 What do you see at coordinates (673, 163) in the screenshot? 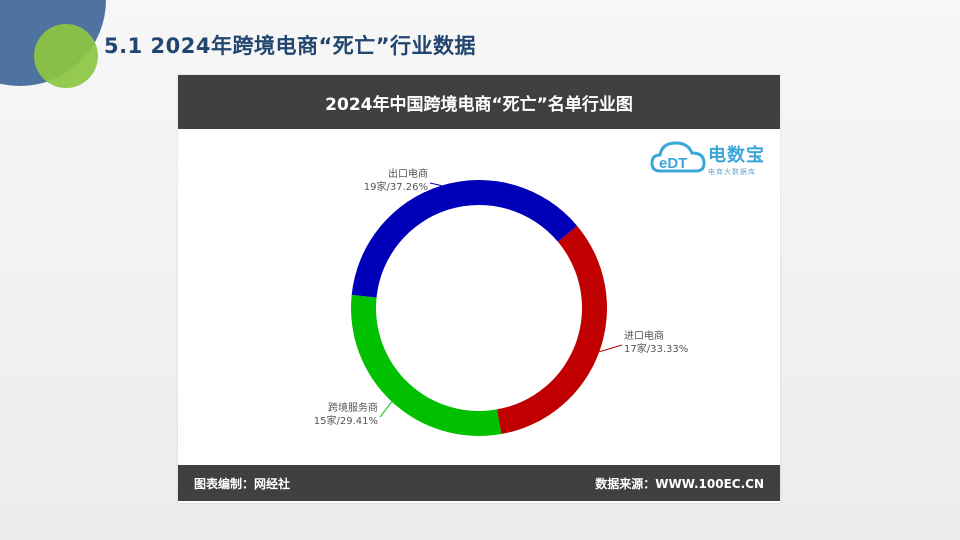
I see `svg-text: eDT` at bounding box center [673, 163].